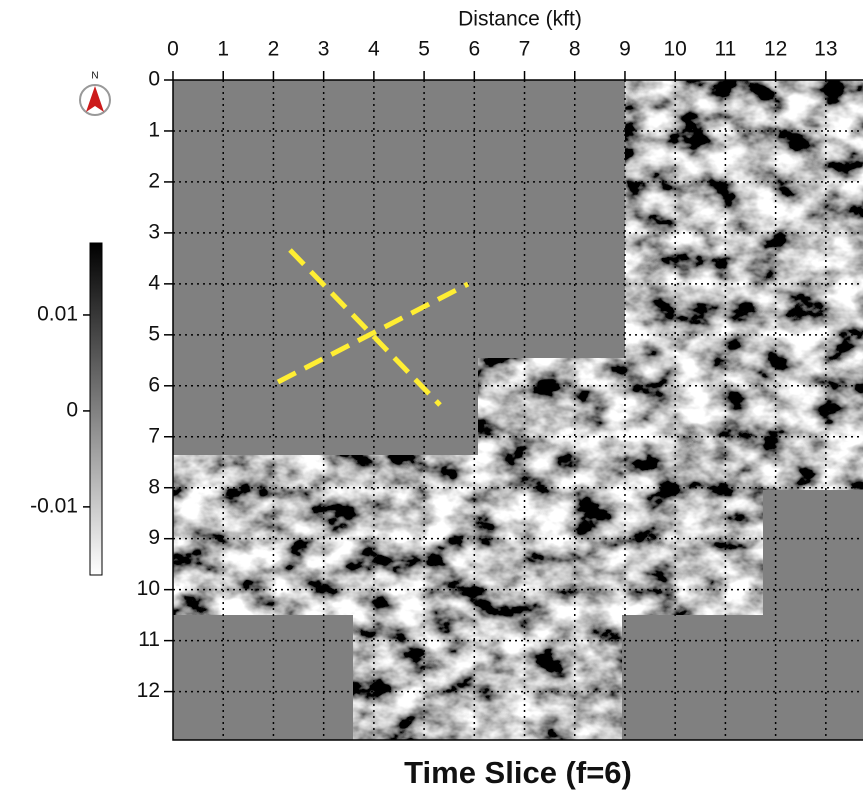 This screenshot has width=863, height=801. Describe the element at coordinates (148, 690) in the screenshot. I see `y-tick-label: 12` at that location.